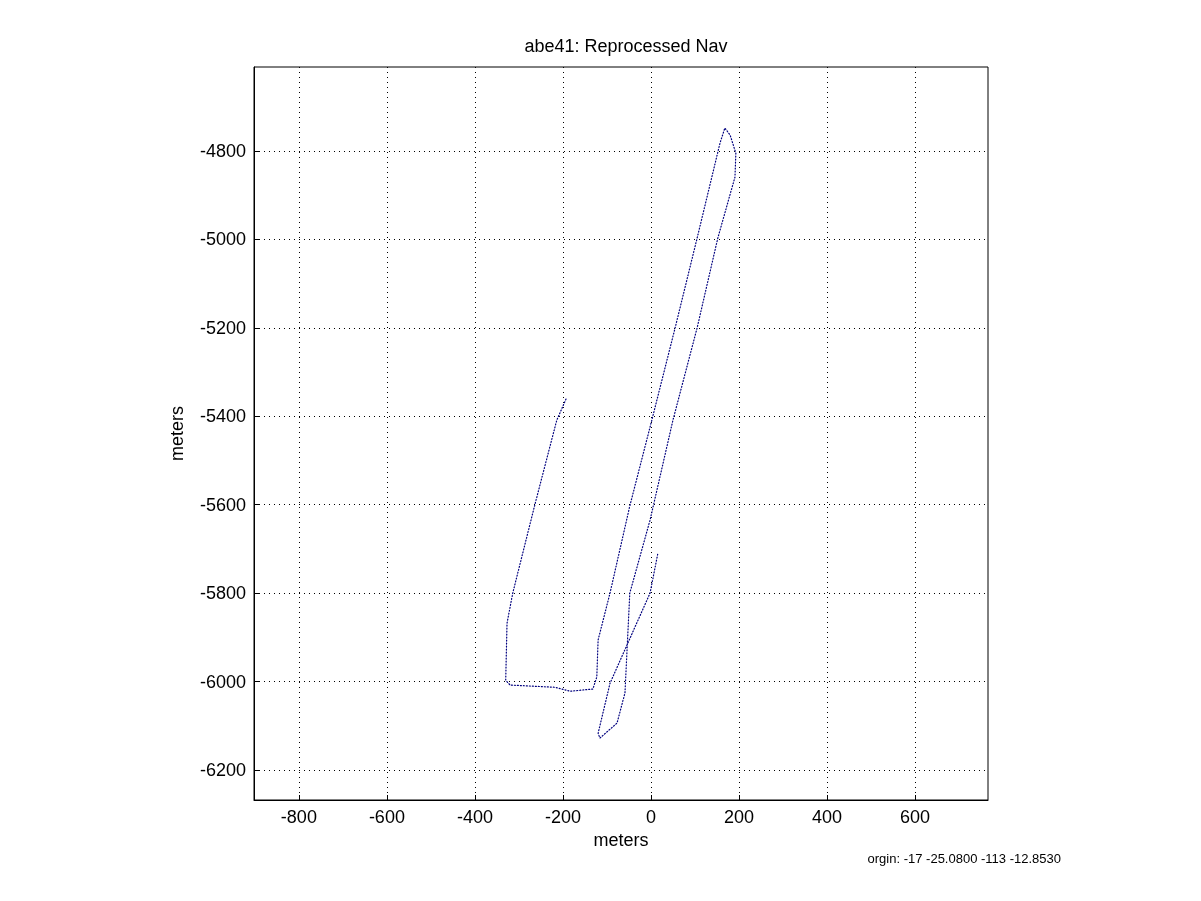 This screenshot has width=1201, height=901. What do you see at coordinates (914, 817) in the screenshot?
I see `x-tick-label: 600` at bounding box center [914, 817].